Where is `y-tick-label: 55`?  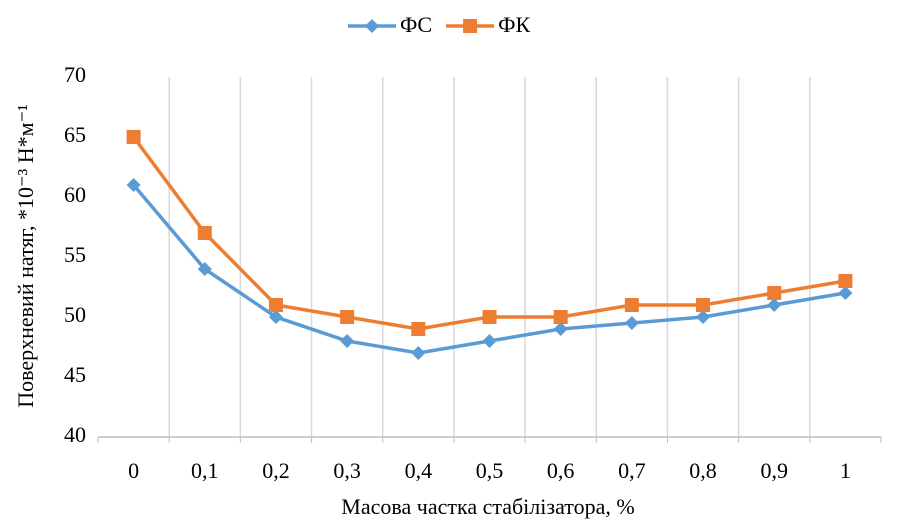 y-tick-label: 55 is located at coordinates (75, 254).